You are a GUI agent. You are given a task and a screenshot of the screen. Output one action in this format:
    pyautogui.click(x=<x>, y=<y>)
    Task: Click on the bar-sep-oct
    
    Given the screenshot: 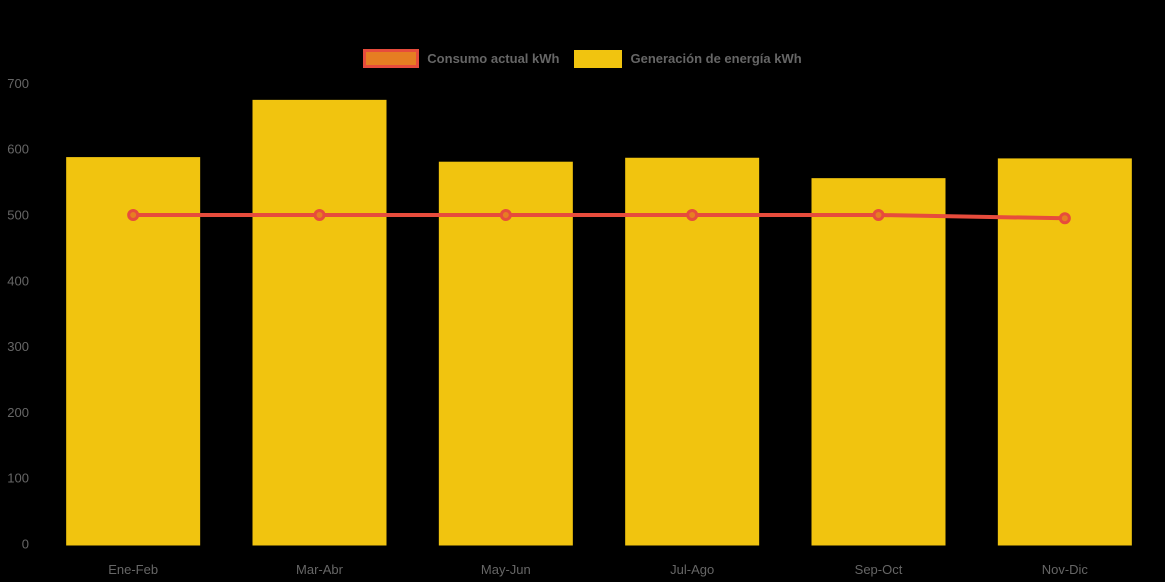 What is the action you would take?
    pyautogui.click(x=878, y=362)
    